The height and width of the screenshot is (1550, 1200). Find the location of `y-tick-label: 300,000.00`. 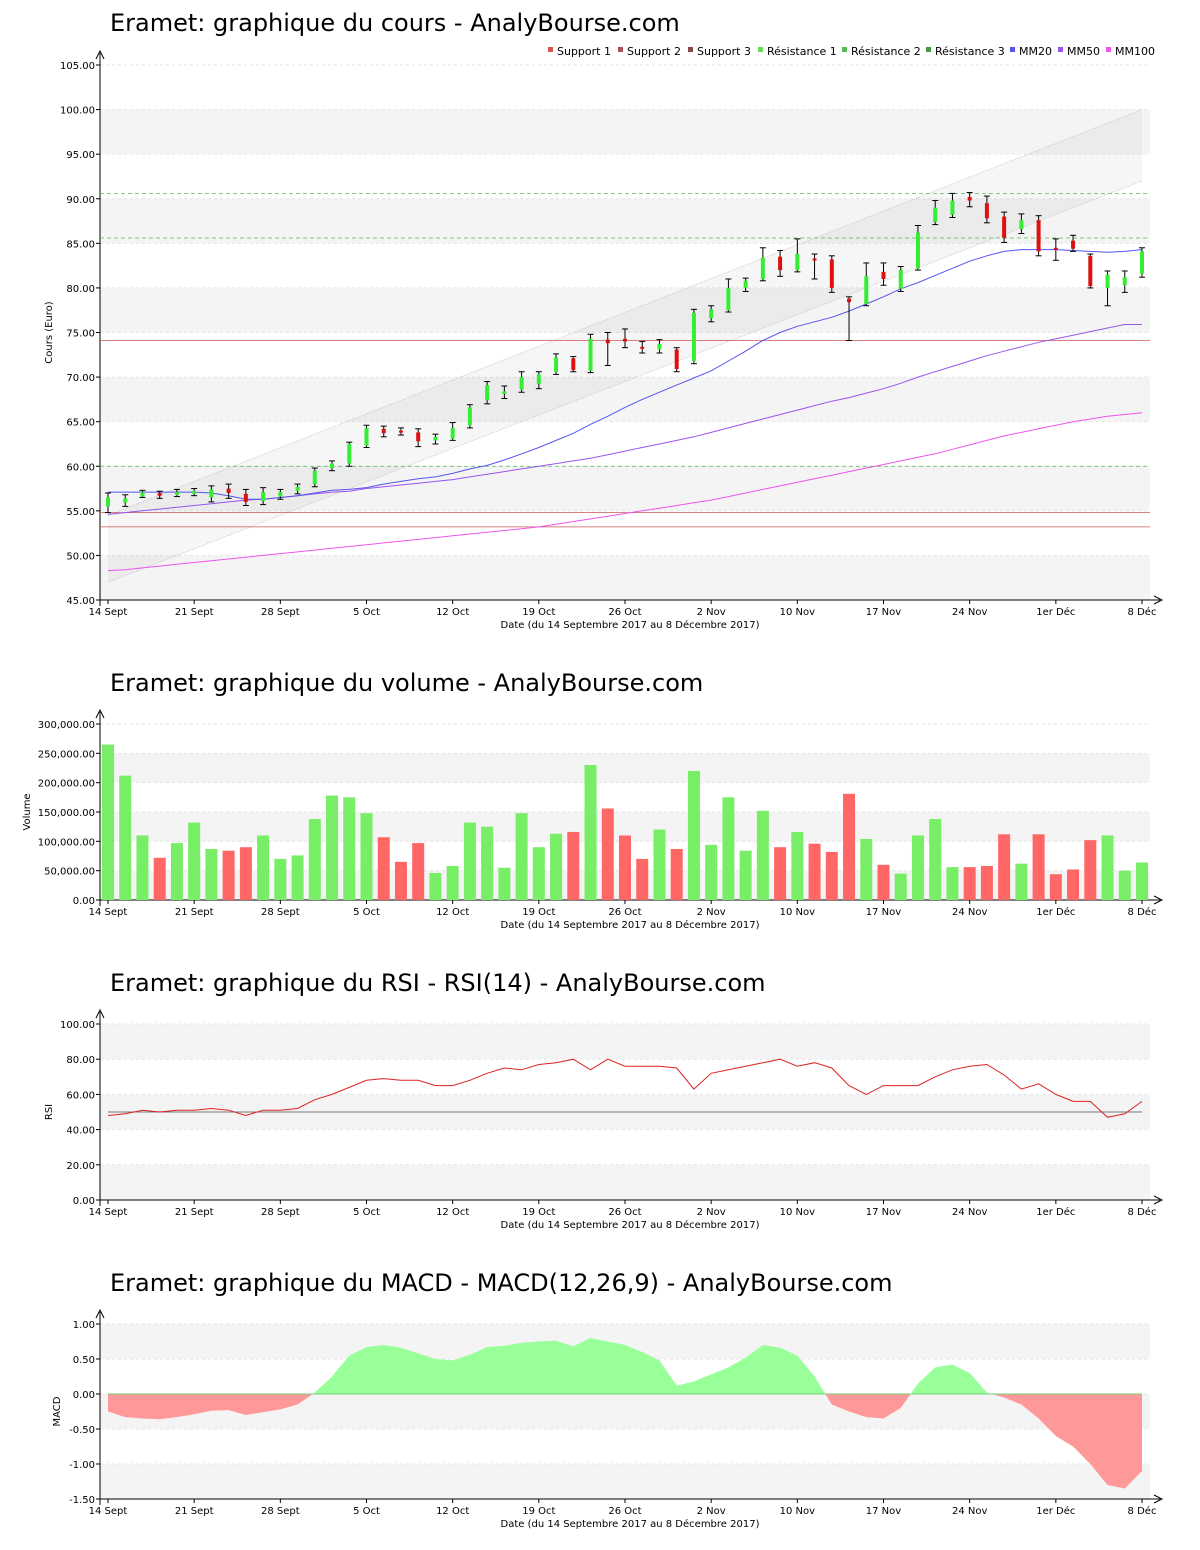

y-tick-label: 300,000.00 is located at coordinates (66, 725).